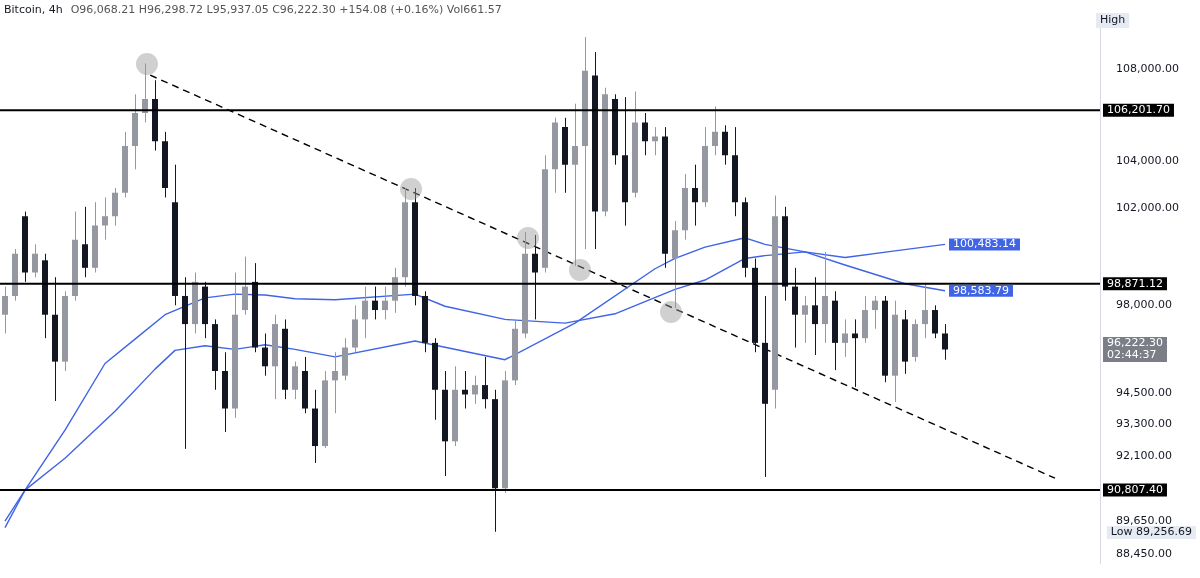 This screenshot has width=1200, height=578. Describe the element at coordinates (1135, 283) in the screenshot. I see `ref-line-label: 98,871.12` at that location.